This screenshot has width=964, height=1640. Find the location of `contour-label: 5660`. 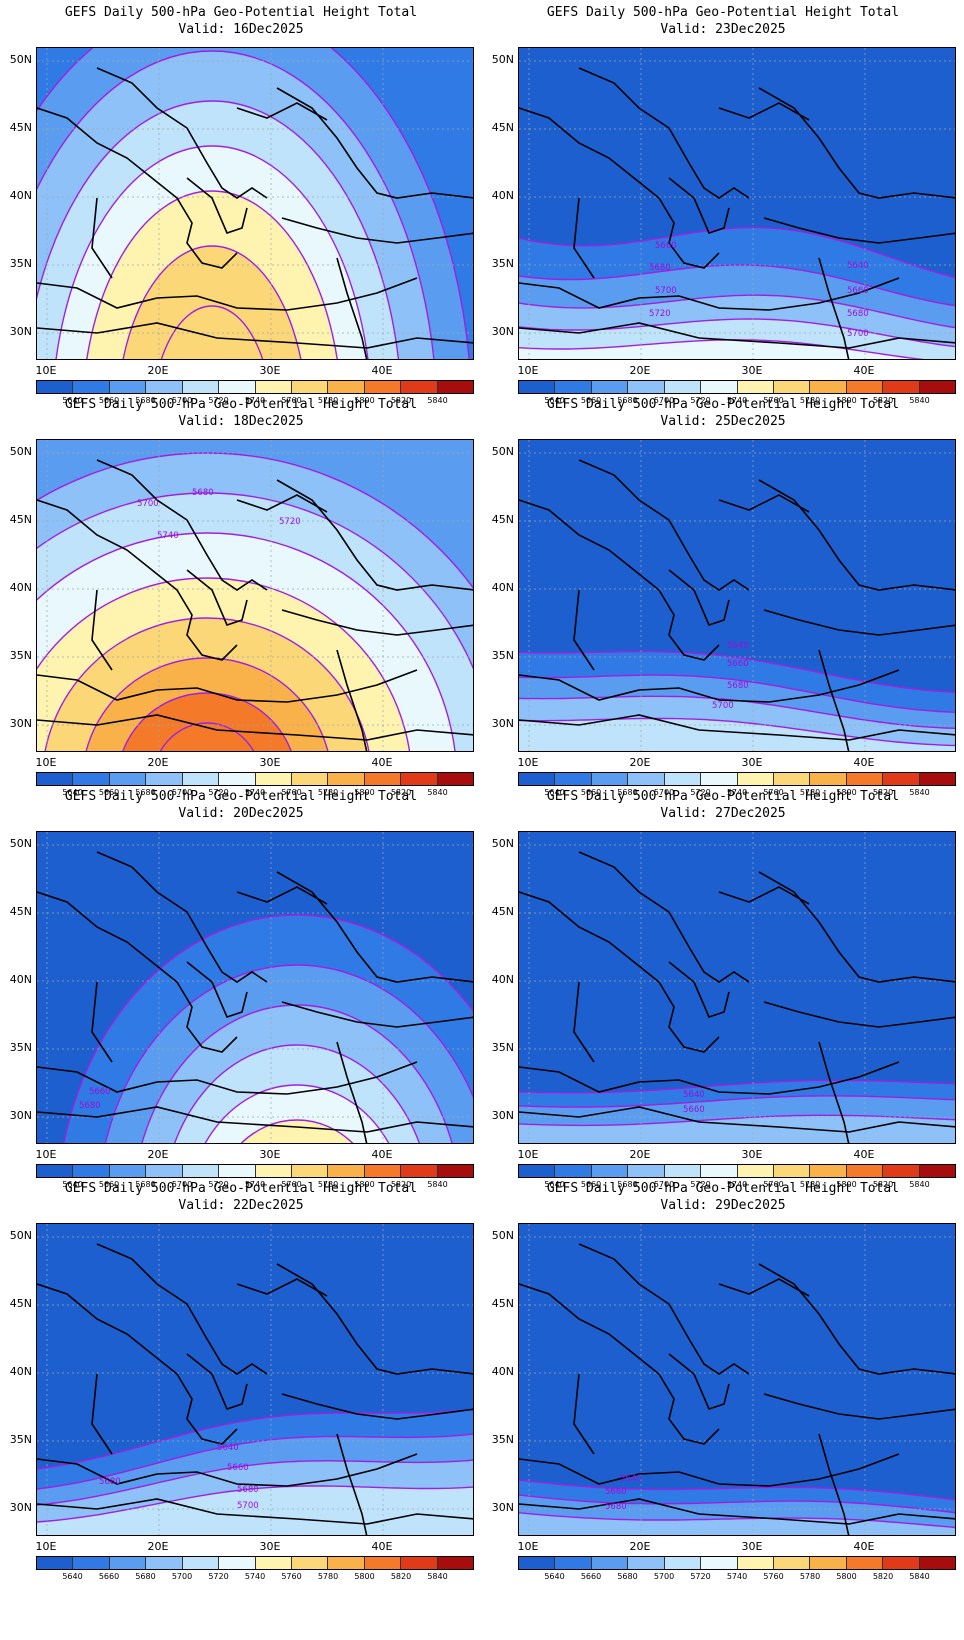

contour-label: 5660 is located at coordinates (738, 664).